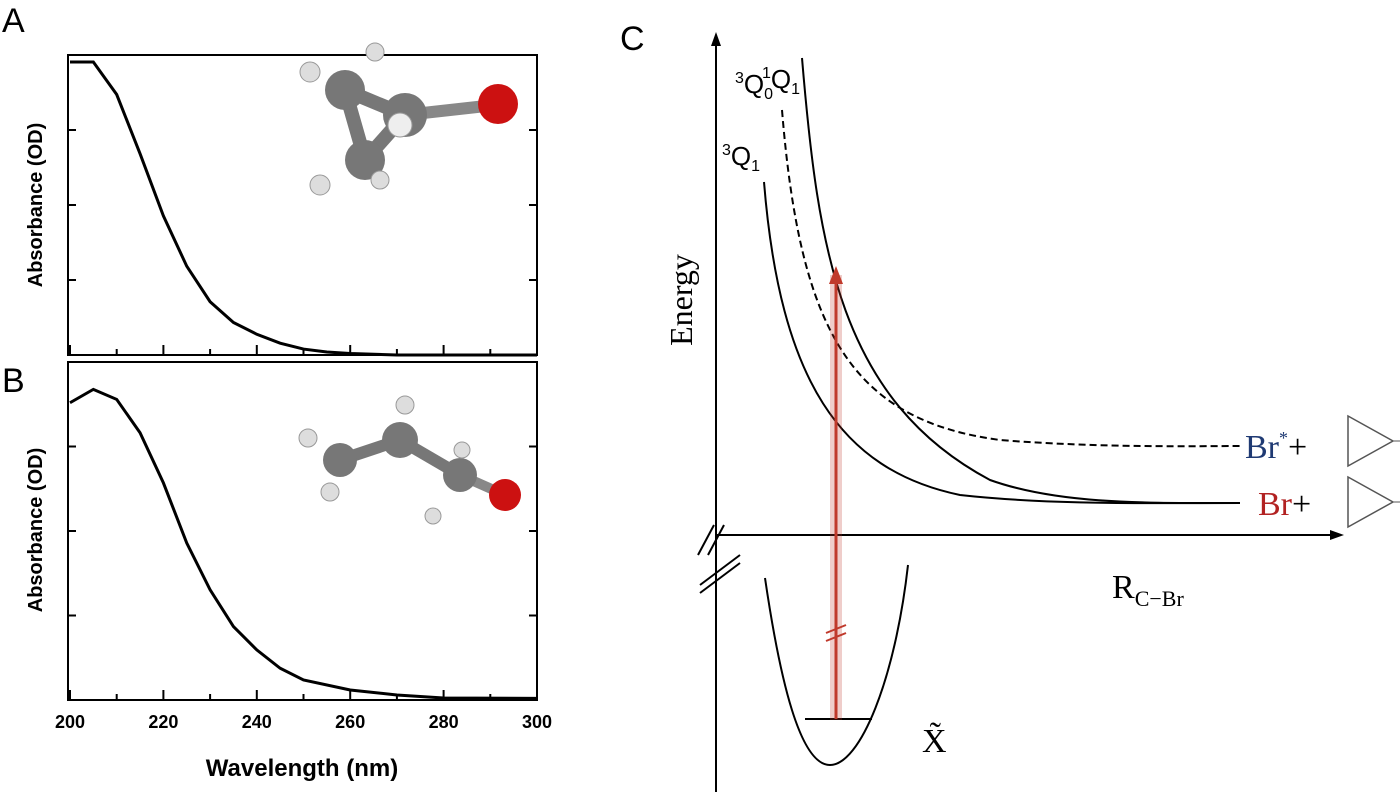  Describe the element at coordinates (13, 381) in the screenshot. I see `panel-label-b: B` at that location.